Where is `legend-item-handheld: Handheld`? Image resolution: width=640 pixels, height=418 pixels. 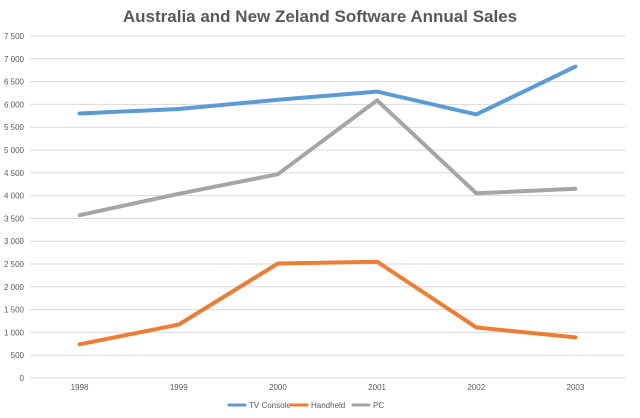 legend-item-handheld: Handheld is located at coordinates (317, 405).